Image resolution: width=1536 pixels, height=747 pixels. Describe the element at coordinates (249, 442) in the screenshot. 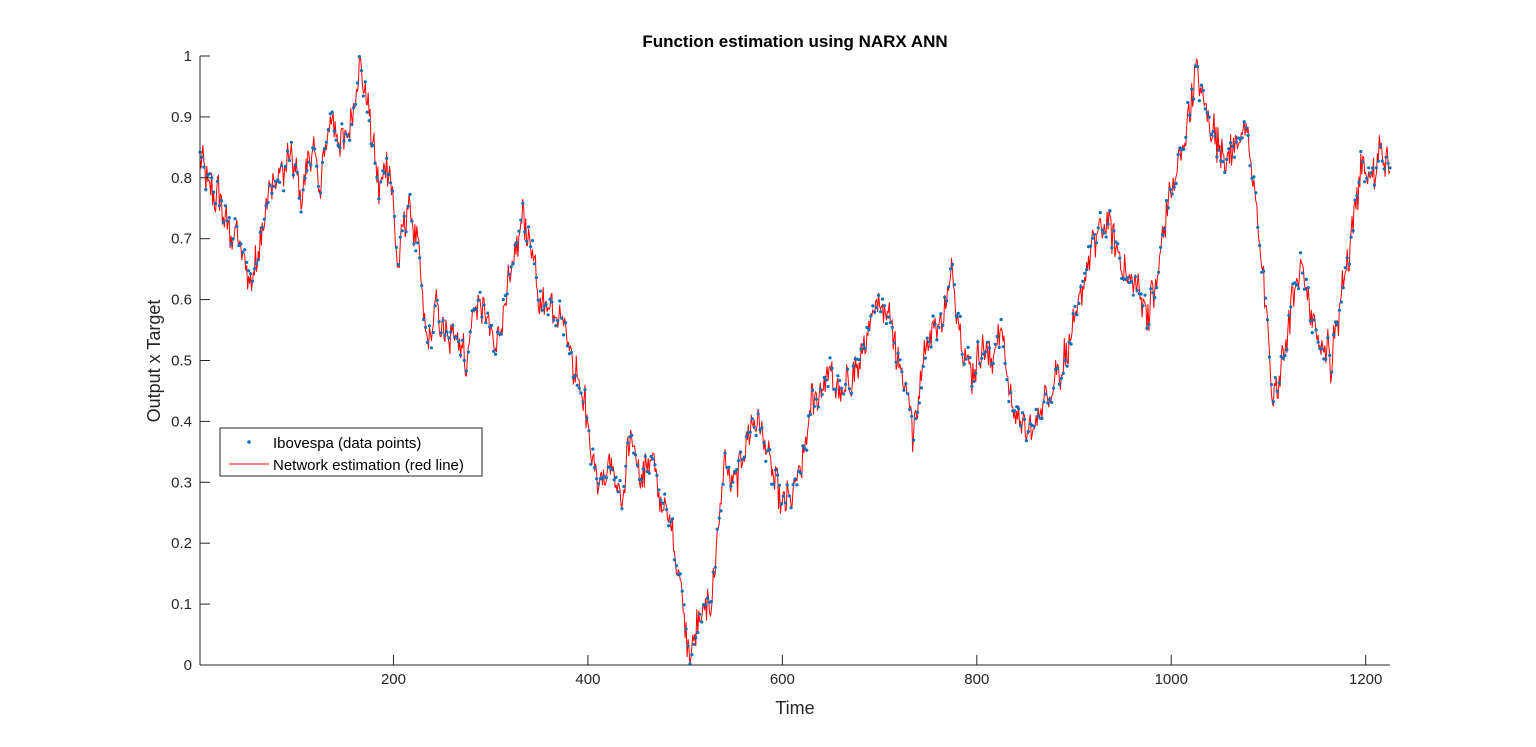

I see `legend-marker-points` at that location.